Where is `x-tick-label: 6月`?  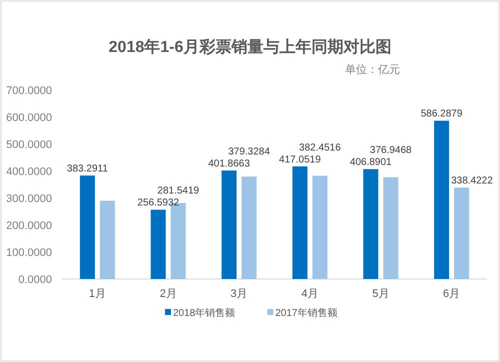
x-tick-label: 6月 is located at coordinates (451, 294).